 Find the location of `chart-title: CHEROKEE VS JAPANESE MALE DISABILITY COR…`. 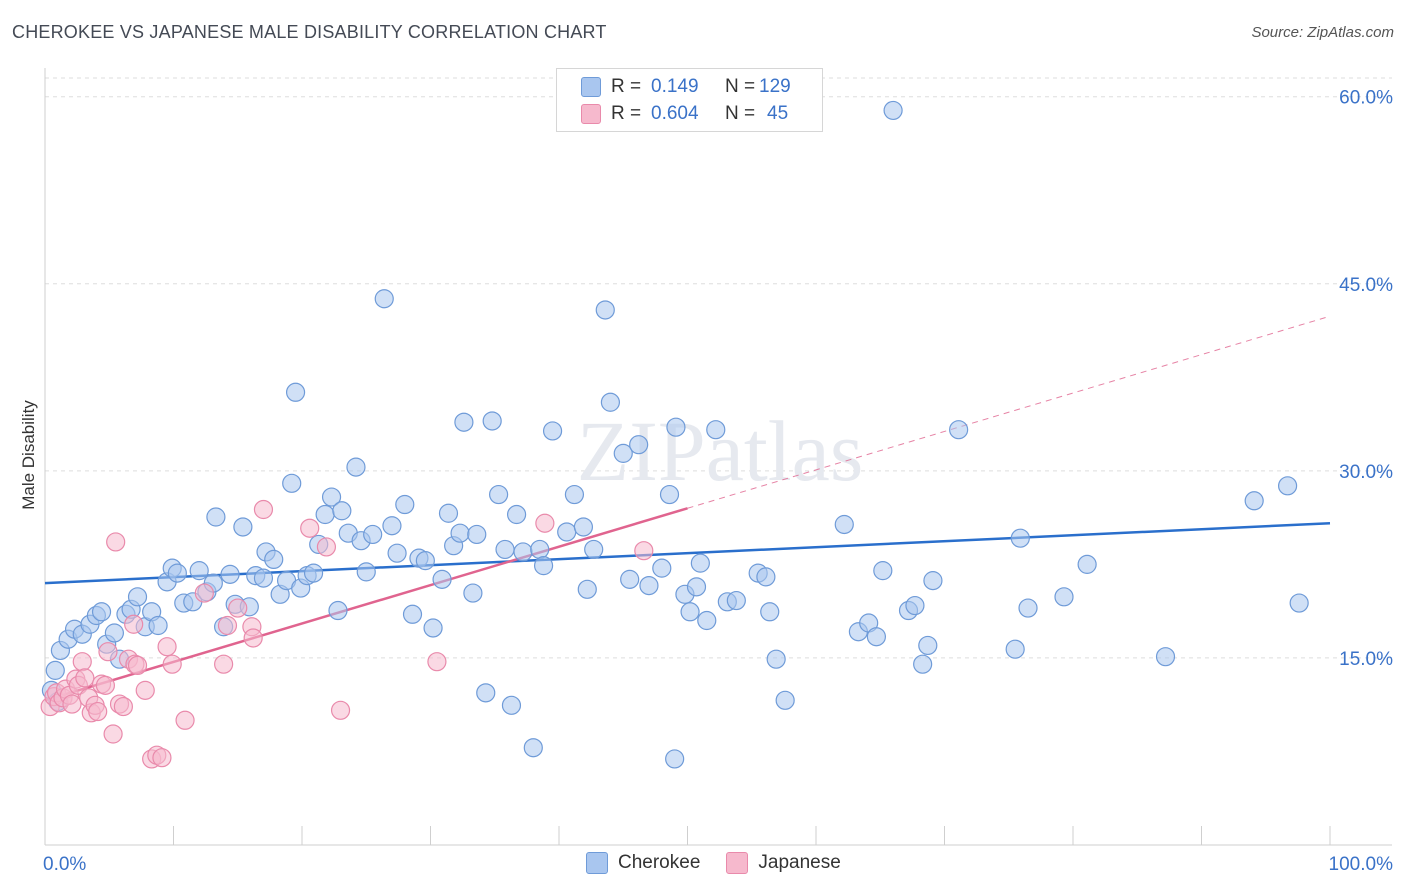

chart-title: CHEROKEE VS JAPANESE MALE DISABILITY COR… is located at coordinates (309, 32).